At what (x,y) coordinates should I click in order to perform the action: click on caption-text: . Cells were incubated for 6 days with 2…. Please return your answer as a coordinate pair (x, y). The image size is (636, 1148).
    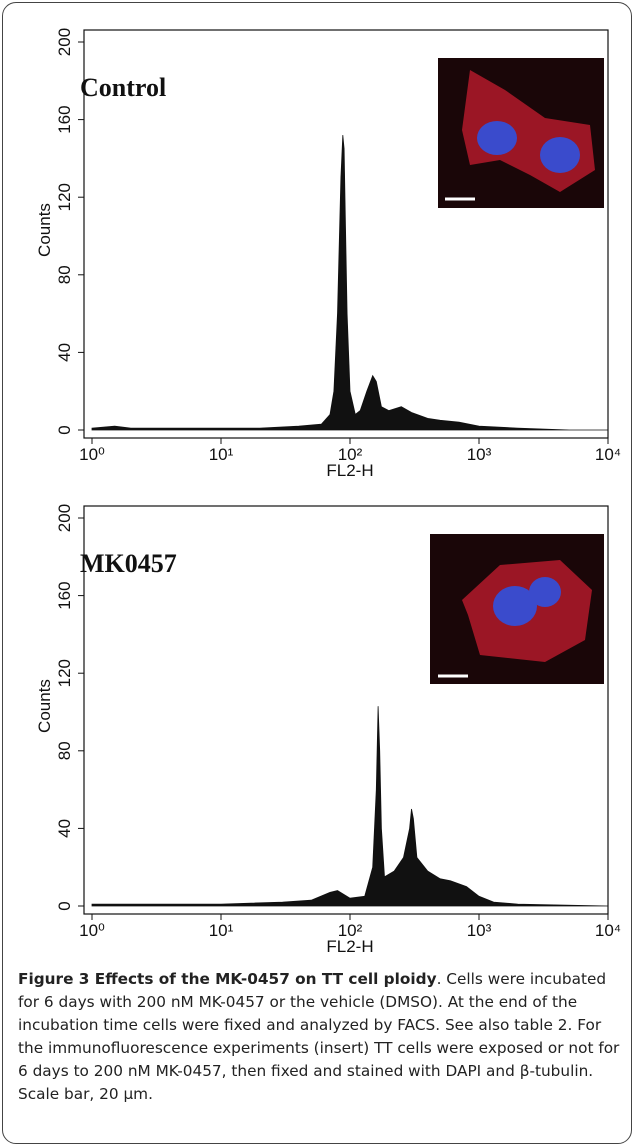
    Looking at the image, I should click on (319, 1036).